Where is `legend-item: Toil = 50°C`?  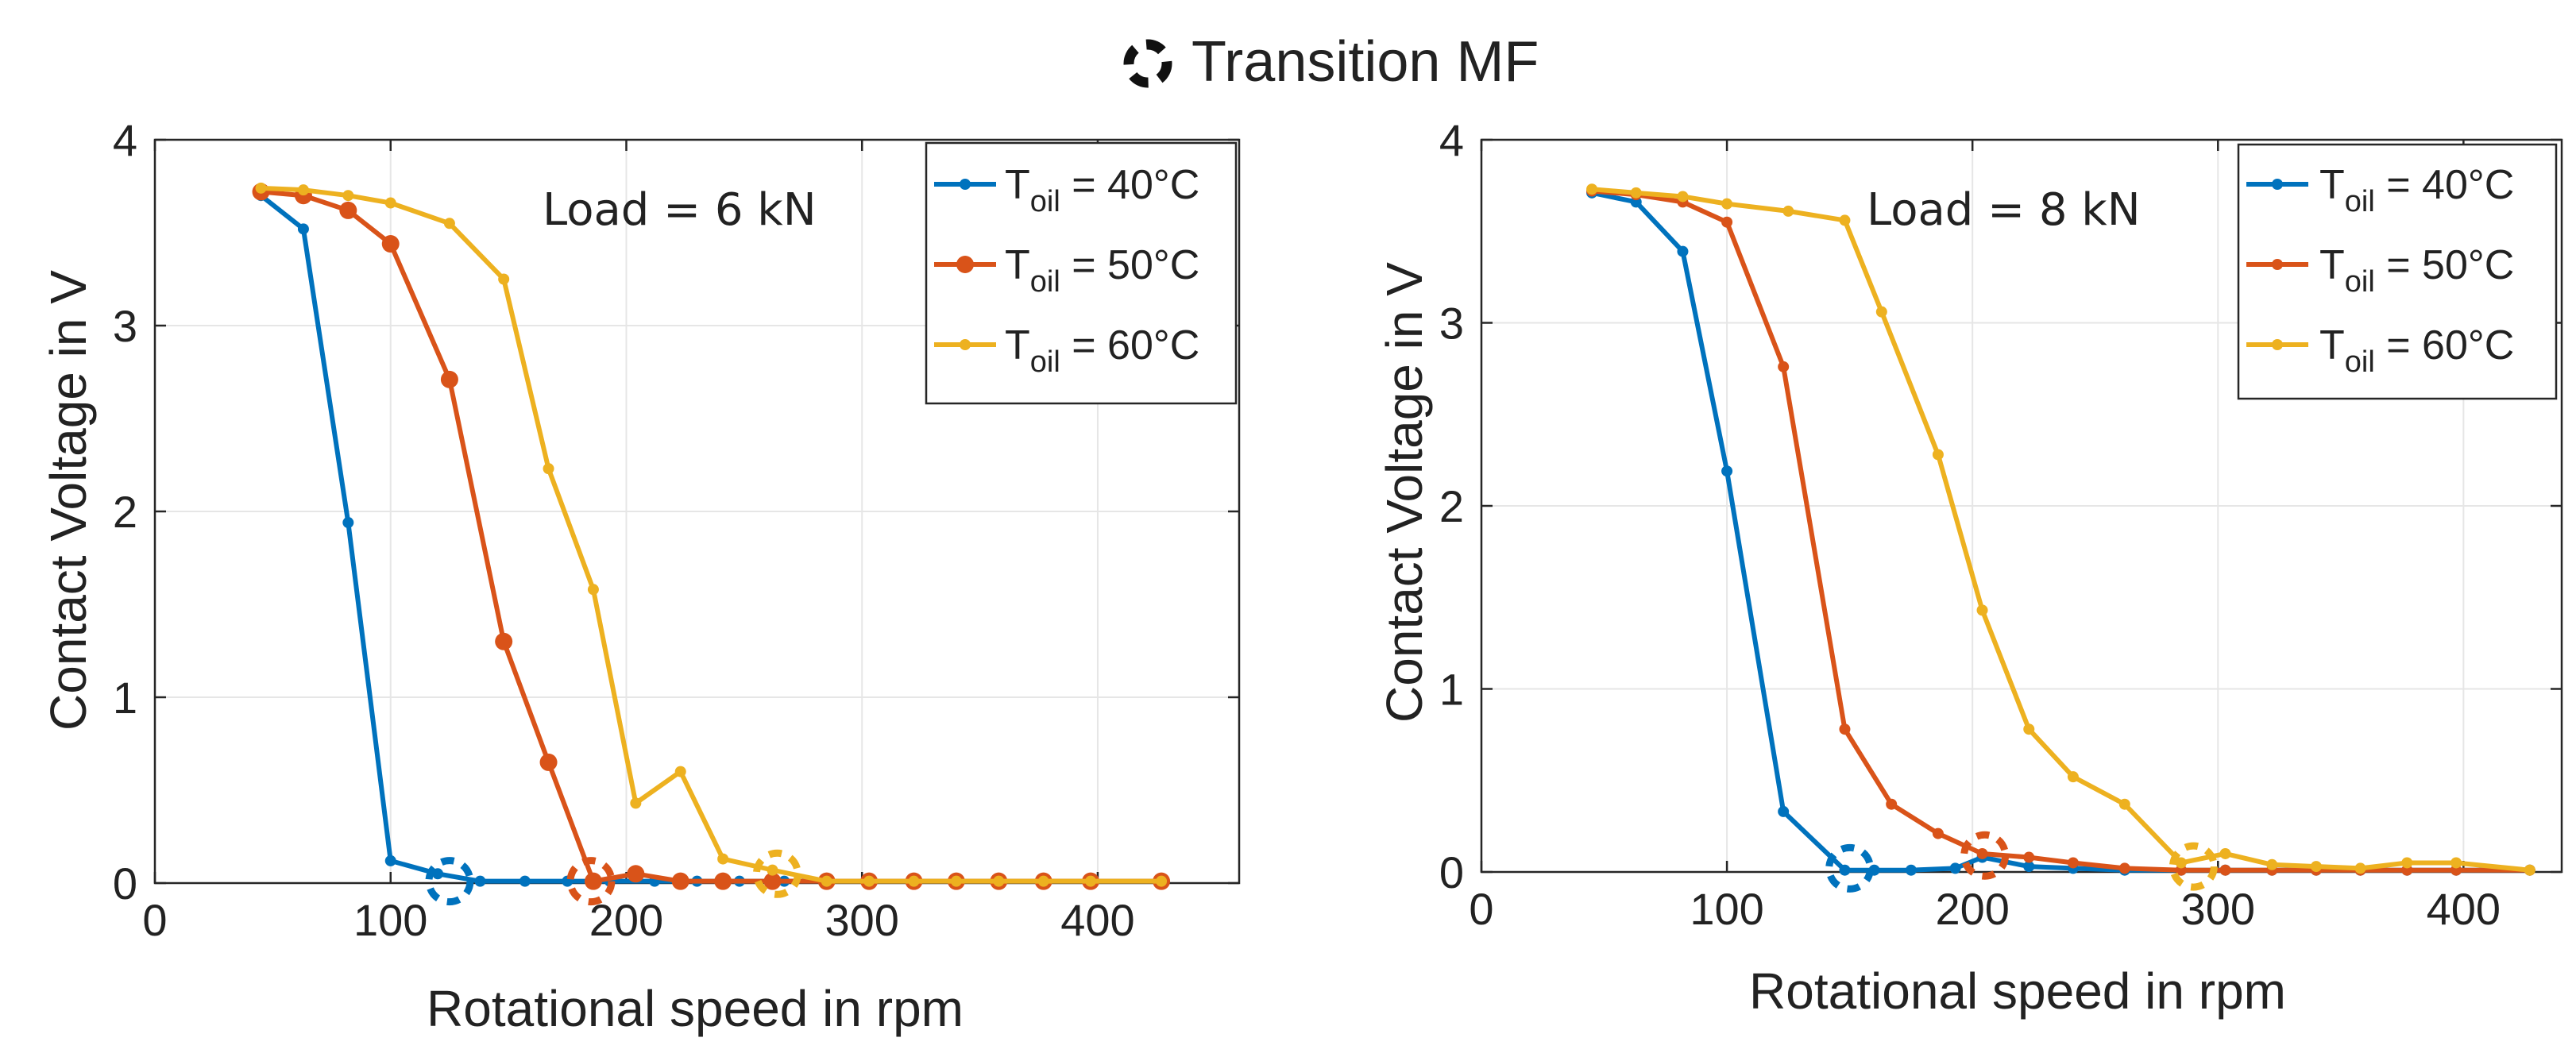 legend-item: Toil = 50°C is located at coordinates (2380, 270).